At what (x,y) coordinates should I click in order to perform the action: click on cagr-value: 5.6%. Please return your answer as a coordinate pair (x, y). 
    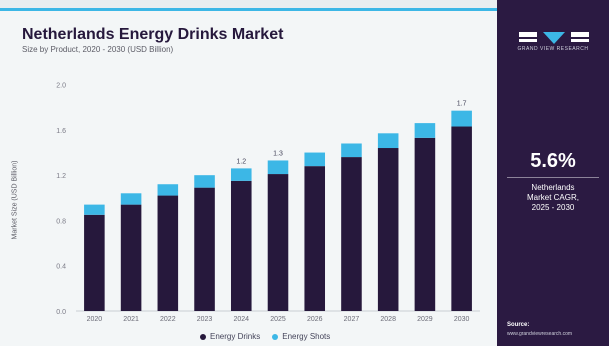
    Looking at the image, I should click on (553, 161).